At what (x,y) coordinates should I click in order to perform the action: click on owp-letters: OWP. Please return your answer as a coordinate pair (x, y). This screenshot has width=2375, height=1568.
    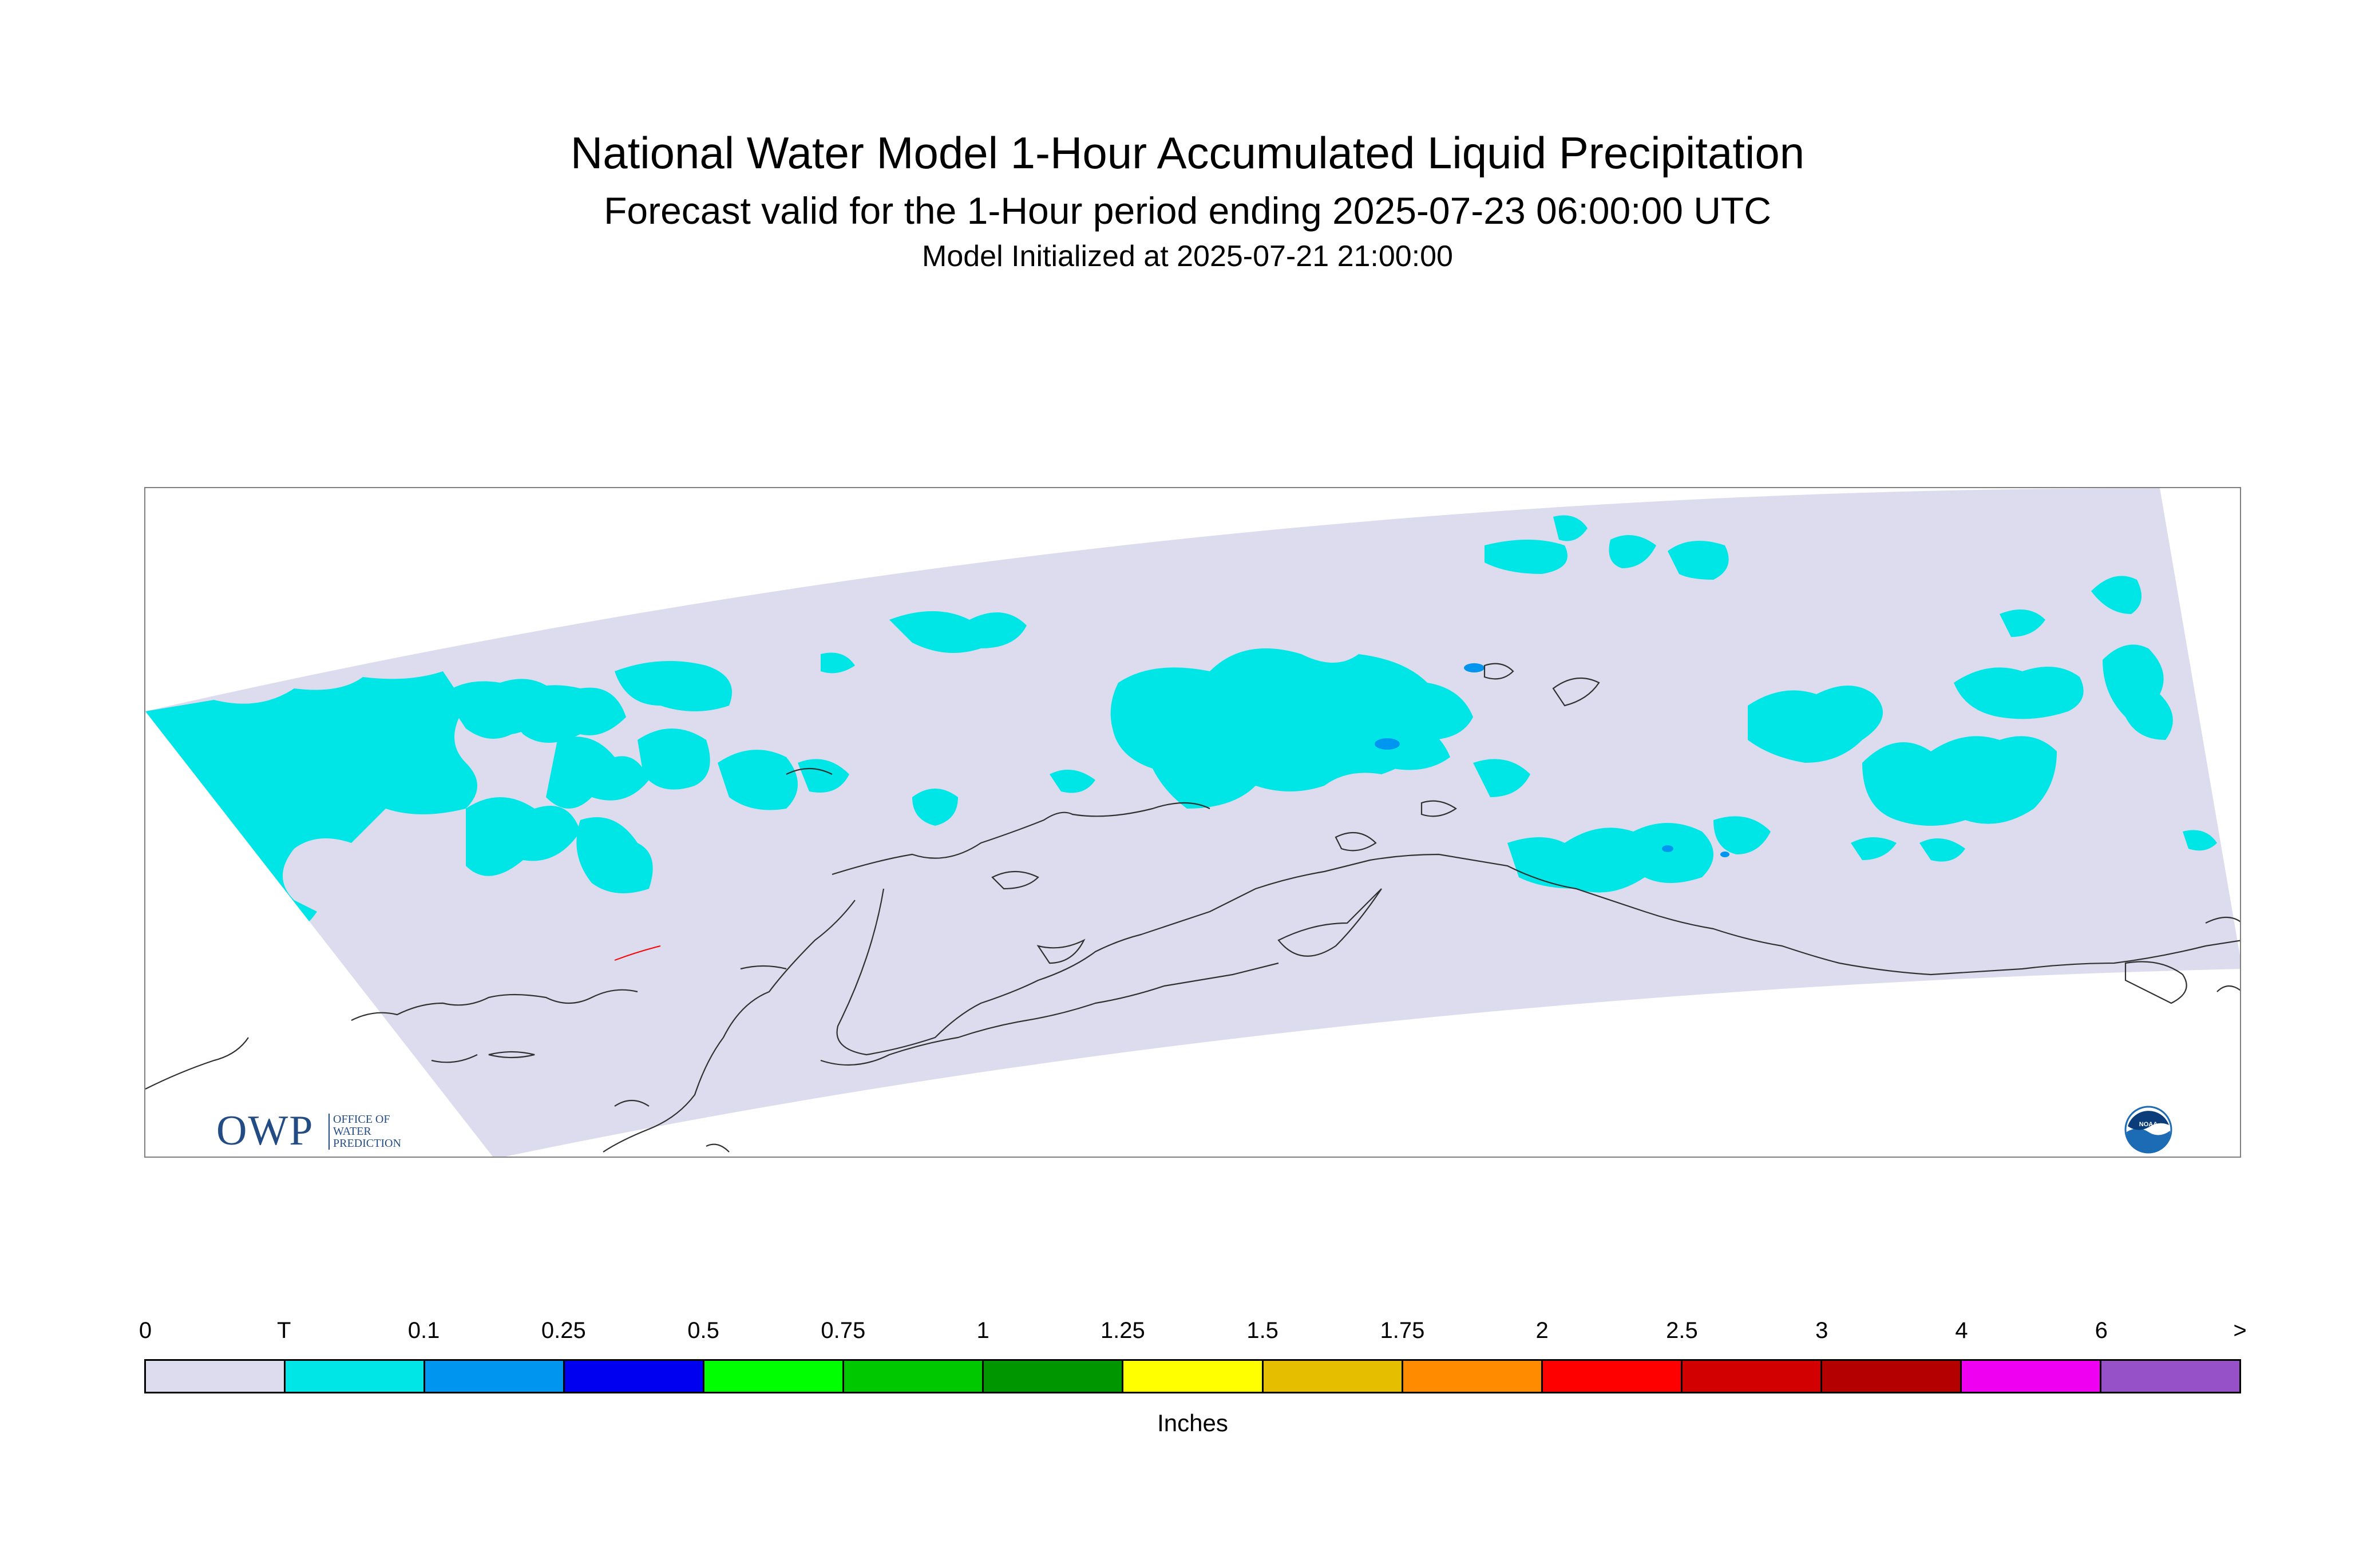
    Looking at the image, I should click on (265, 1130).